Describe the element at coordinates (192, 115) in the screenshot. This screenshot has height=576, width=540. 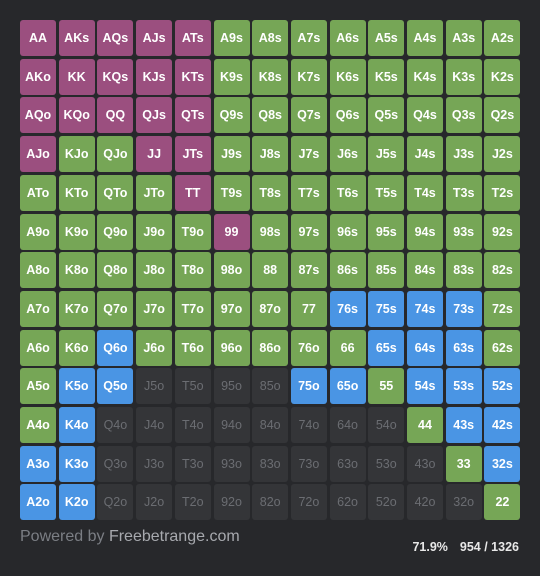
I see `hand-cell-QTs: QTs` at that location.